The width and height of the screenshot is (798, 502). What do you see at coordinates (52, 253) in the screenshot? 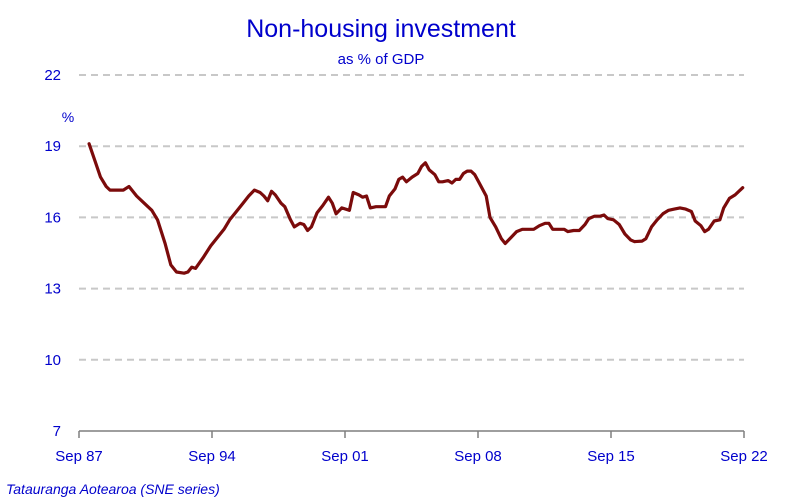
I see `y-axis-tick-labels: 7 10 13 16 19 22` at bounding box center [52, 253].